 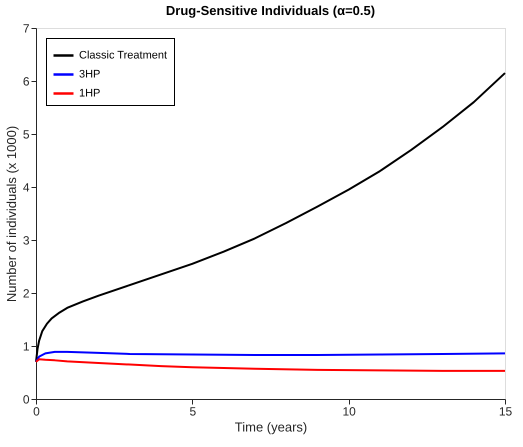 What do you see at coordinates (505, 411) in the screenshot?
I see `x-tick-label: 15` at bounding box center [505, 411].